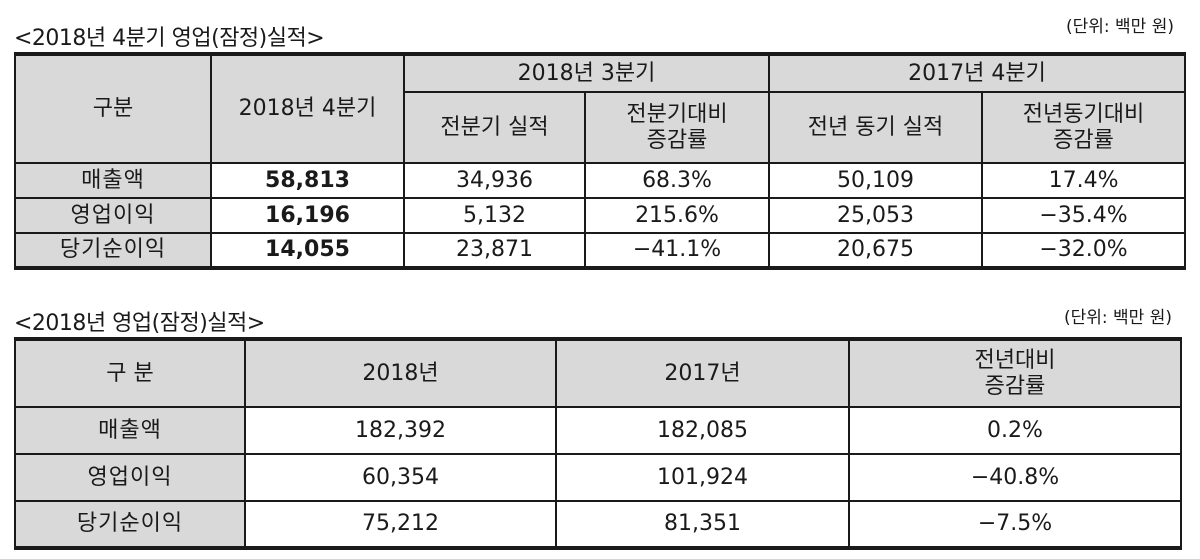 The image size is (1200, 559). Describe the element at coordinates (876, 251) in the screenshot. I see `cell-prev-year: 20,675` at that location.